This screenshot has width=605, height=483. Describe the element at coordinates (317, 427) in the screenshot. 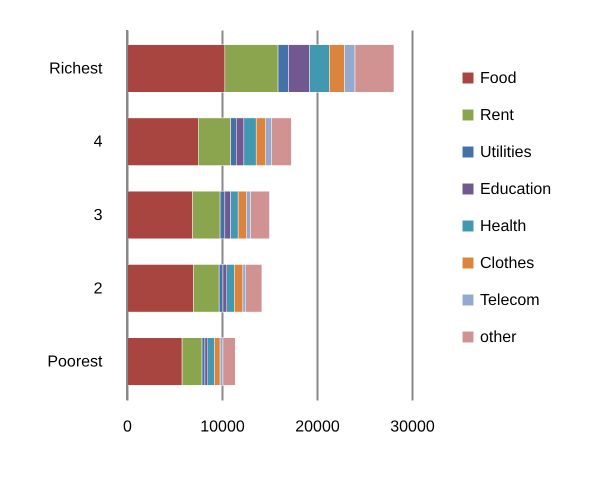

I see `x-tick-label: 20000` at that location.